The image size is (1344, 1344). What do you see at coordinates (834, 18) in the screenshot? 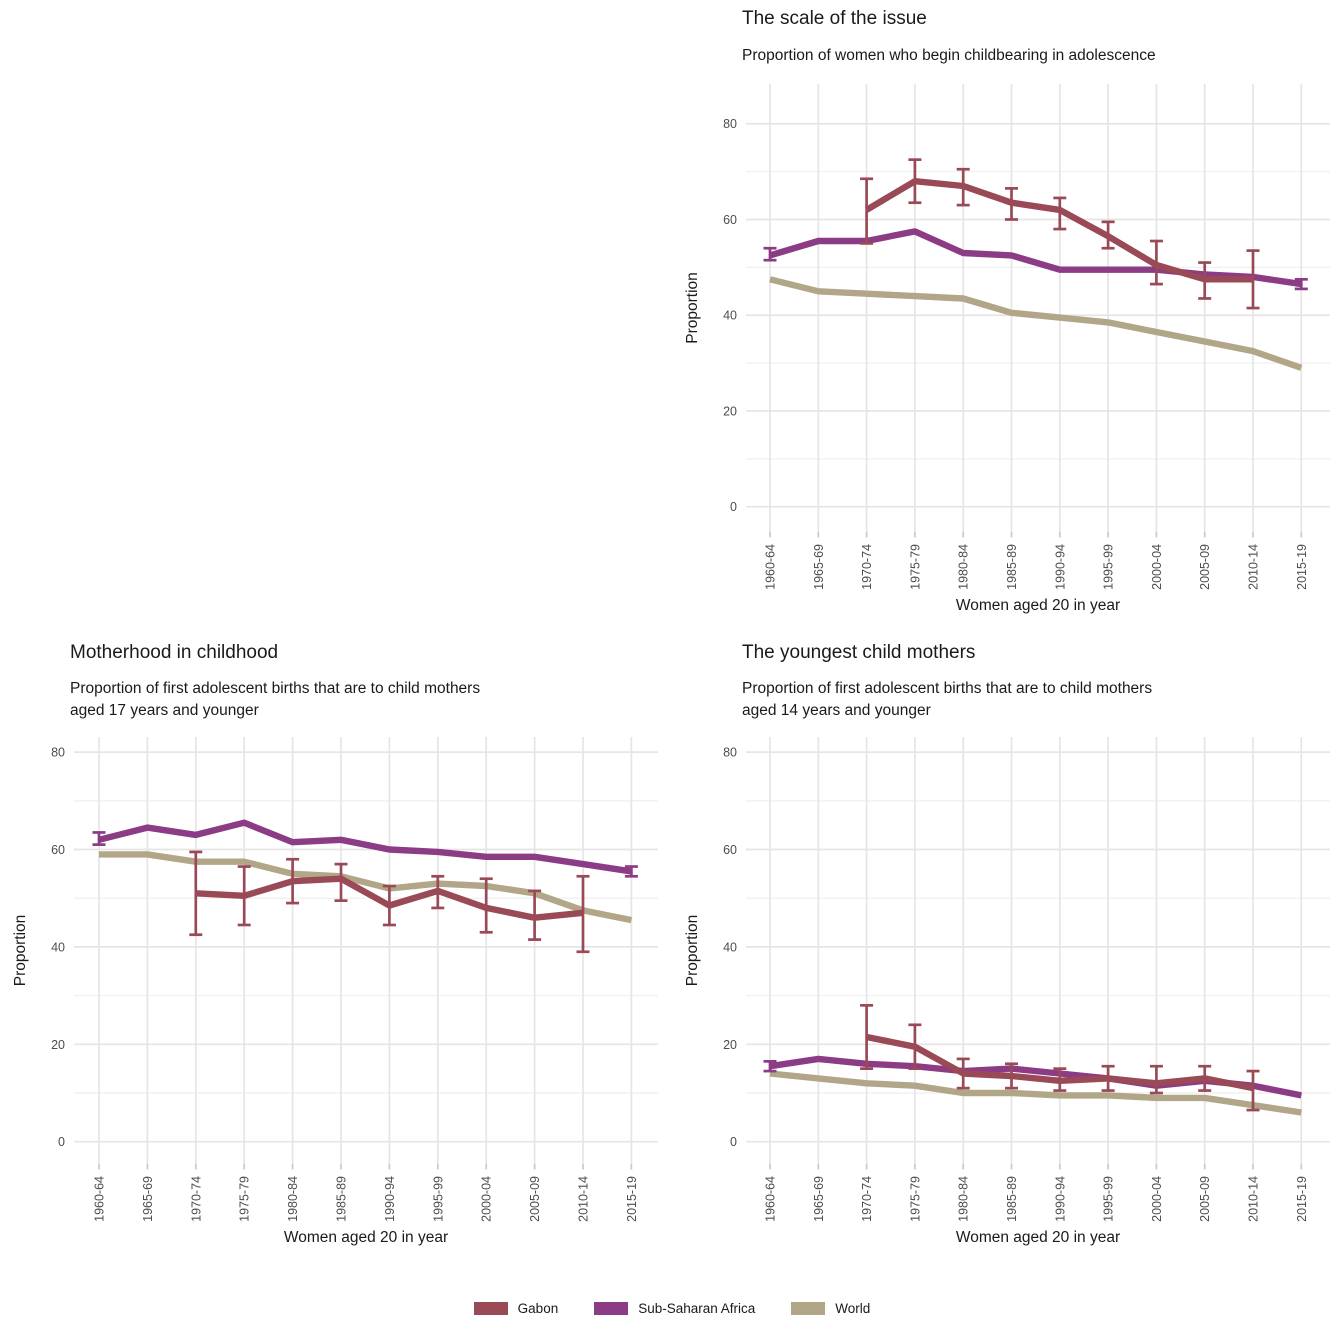
I see `chart-title: The scale of the issue` at bounding box center [834, 18].